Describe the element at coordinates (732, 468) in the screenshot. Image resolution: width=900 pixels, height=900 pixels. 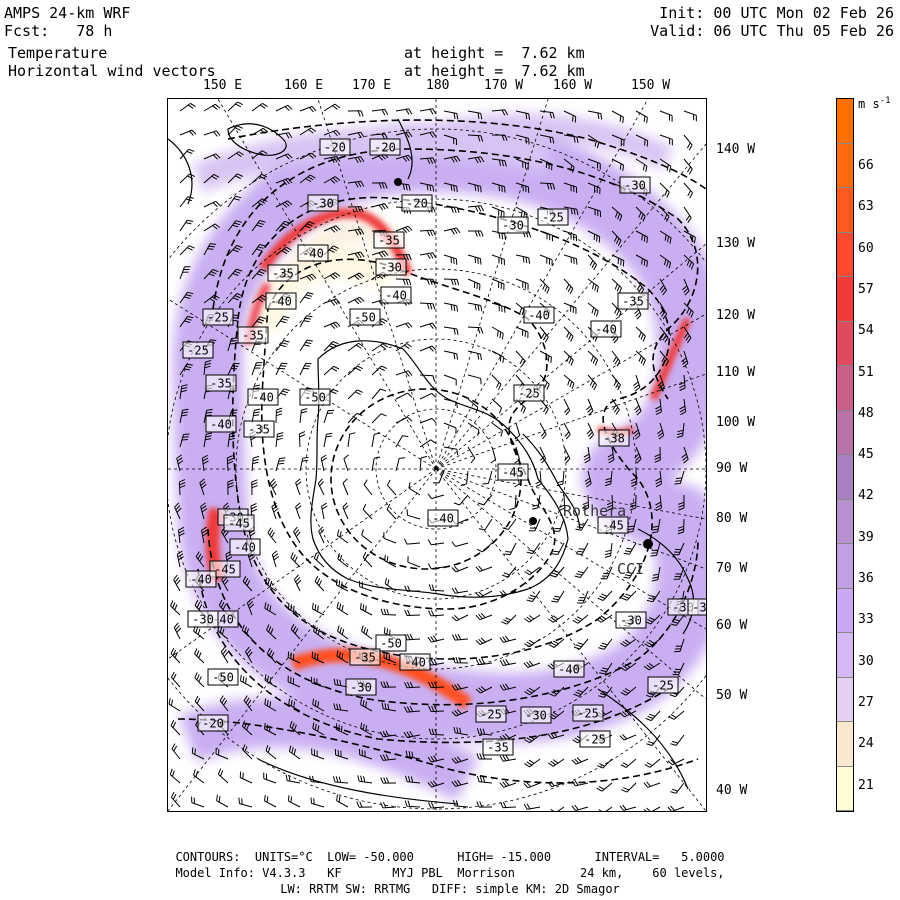
I see `edge-lon-label: 90 W` at that location.